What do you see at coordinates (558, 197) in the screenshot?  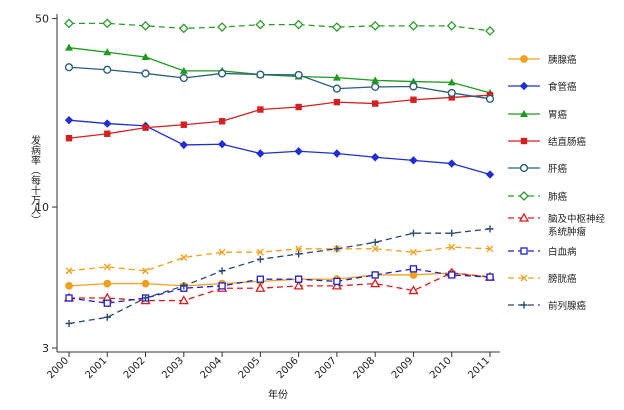 I see `legend-label: 肺癌` at bounding box center [558, 197].